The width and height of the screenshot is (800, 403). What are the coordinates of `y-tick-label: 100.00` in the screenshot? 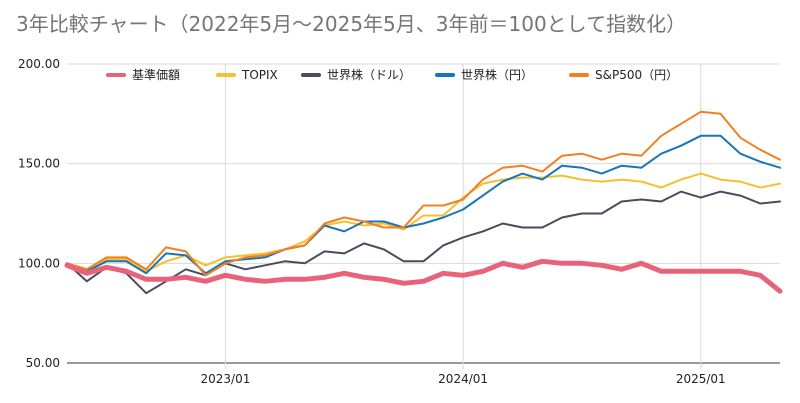 It's located at (39, 263).